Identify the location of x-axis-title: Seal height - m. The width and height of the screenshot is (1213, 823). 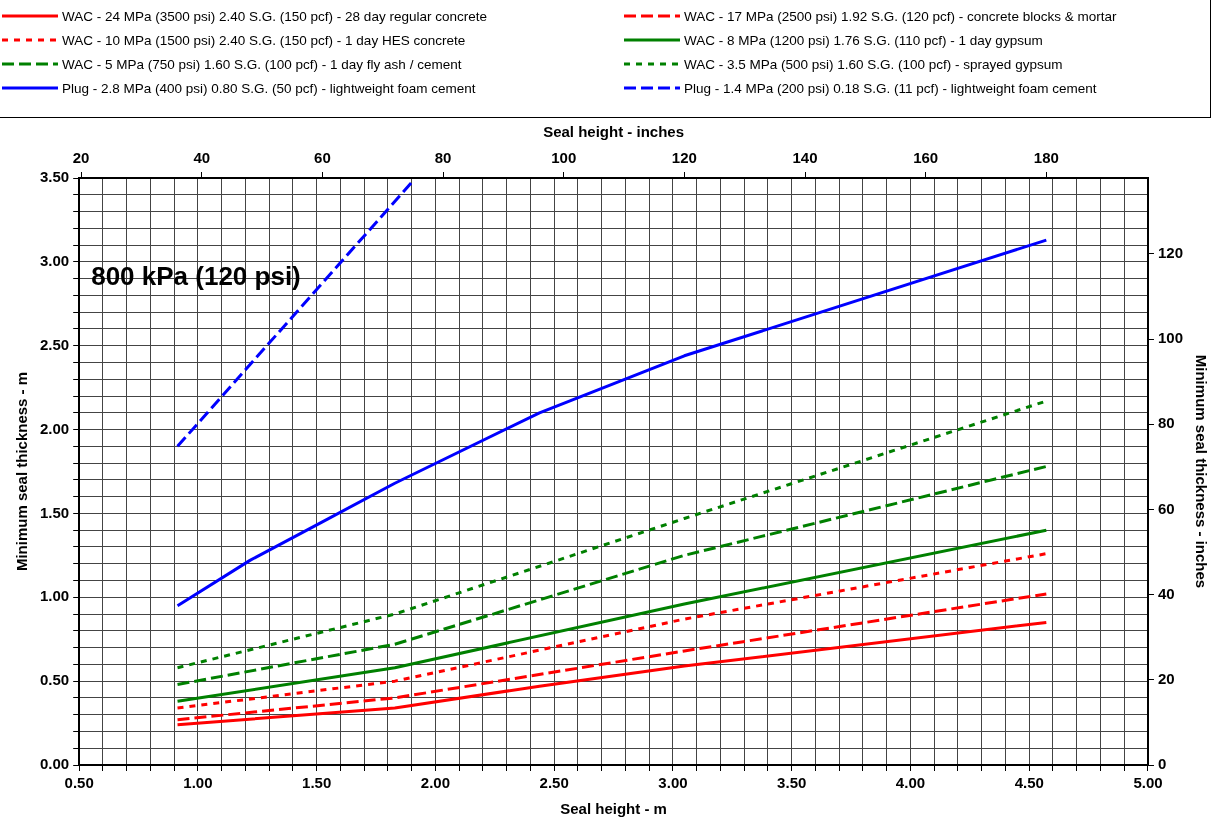
(613, 809).